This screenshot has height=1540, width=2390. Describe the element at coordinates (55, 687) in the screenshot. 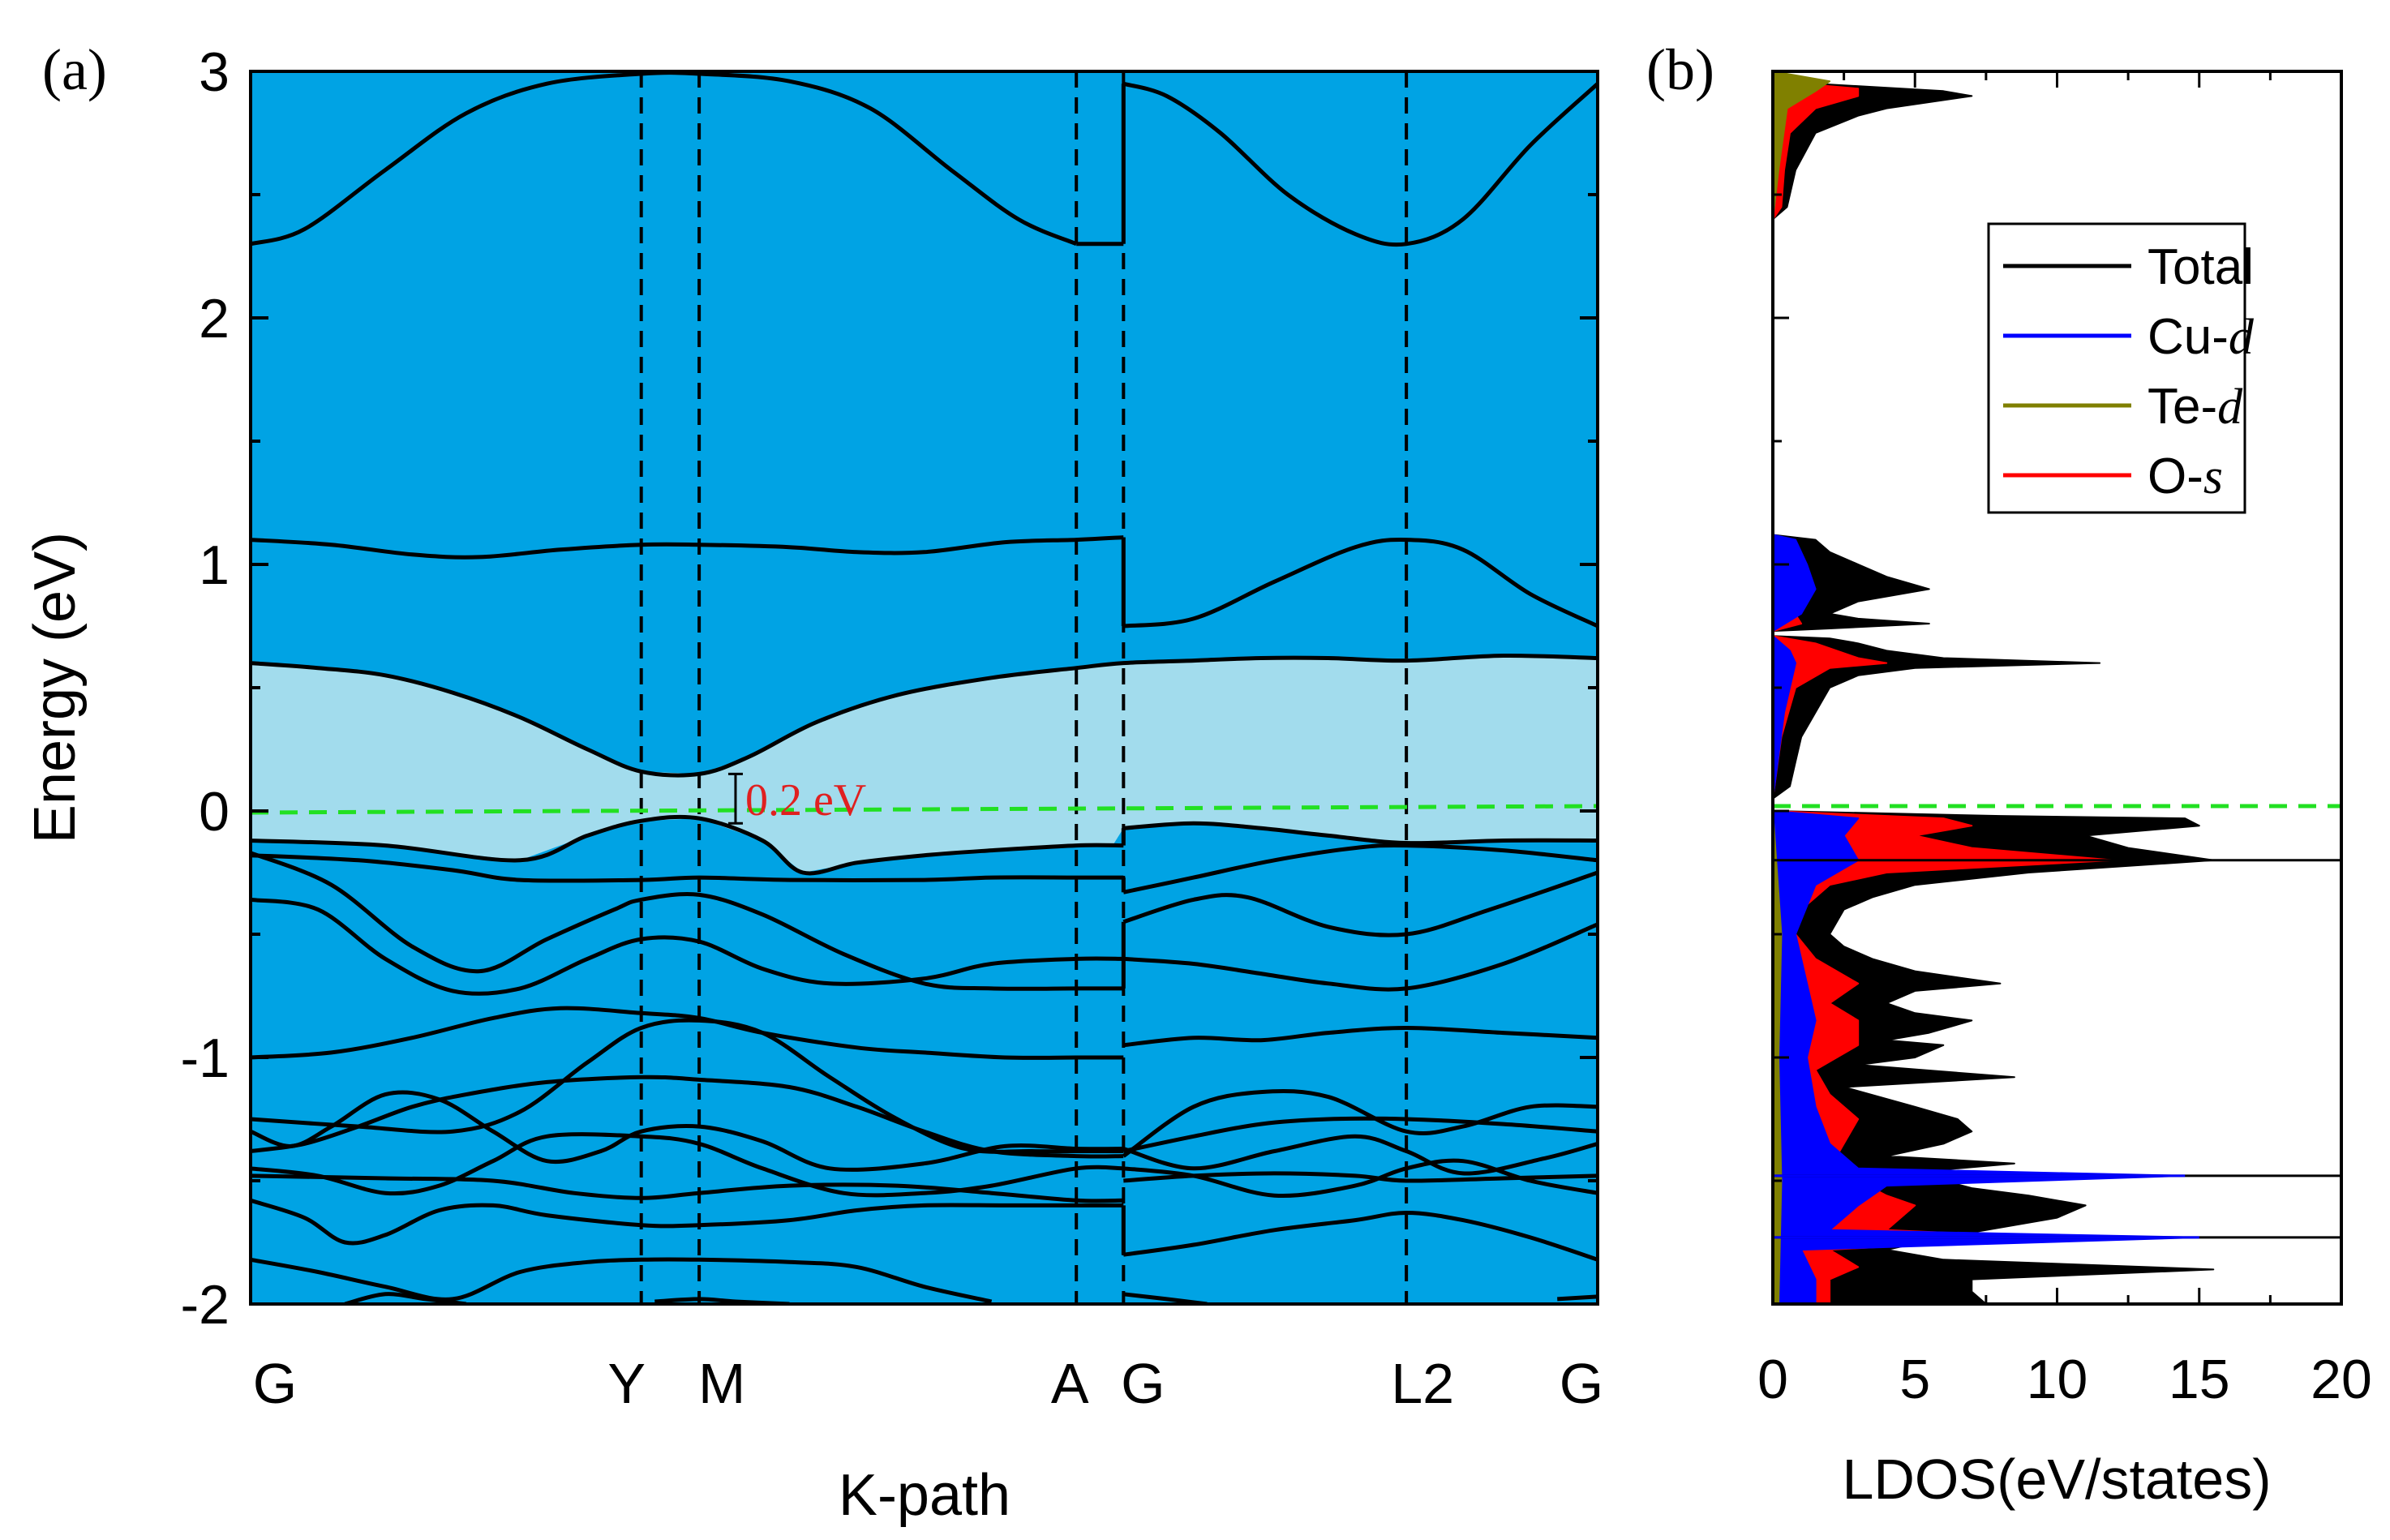

I see `band-y-axis-title: Energy (eV)` at that location.